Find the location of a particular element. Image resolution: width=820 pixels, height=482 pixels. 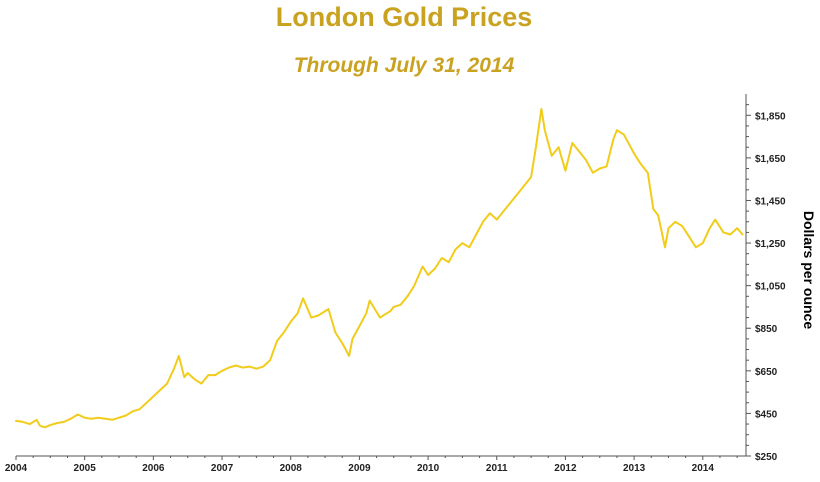

x-tick-label: 2009 is located at coordinates (359, 468).